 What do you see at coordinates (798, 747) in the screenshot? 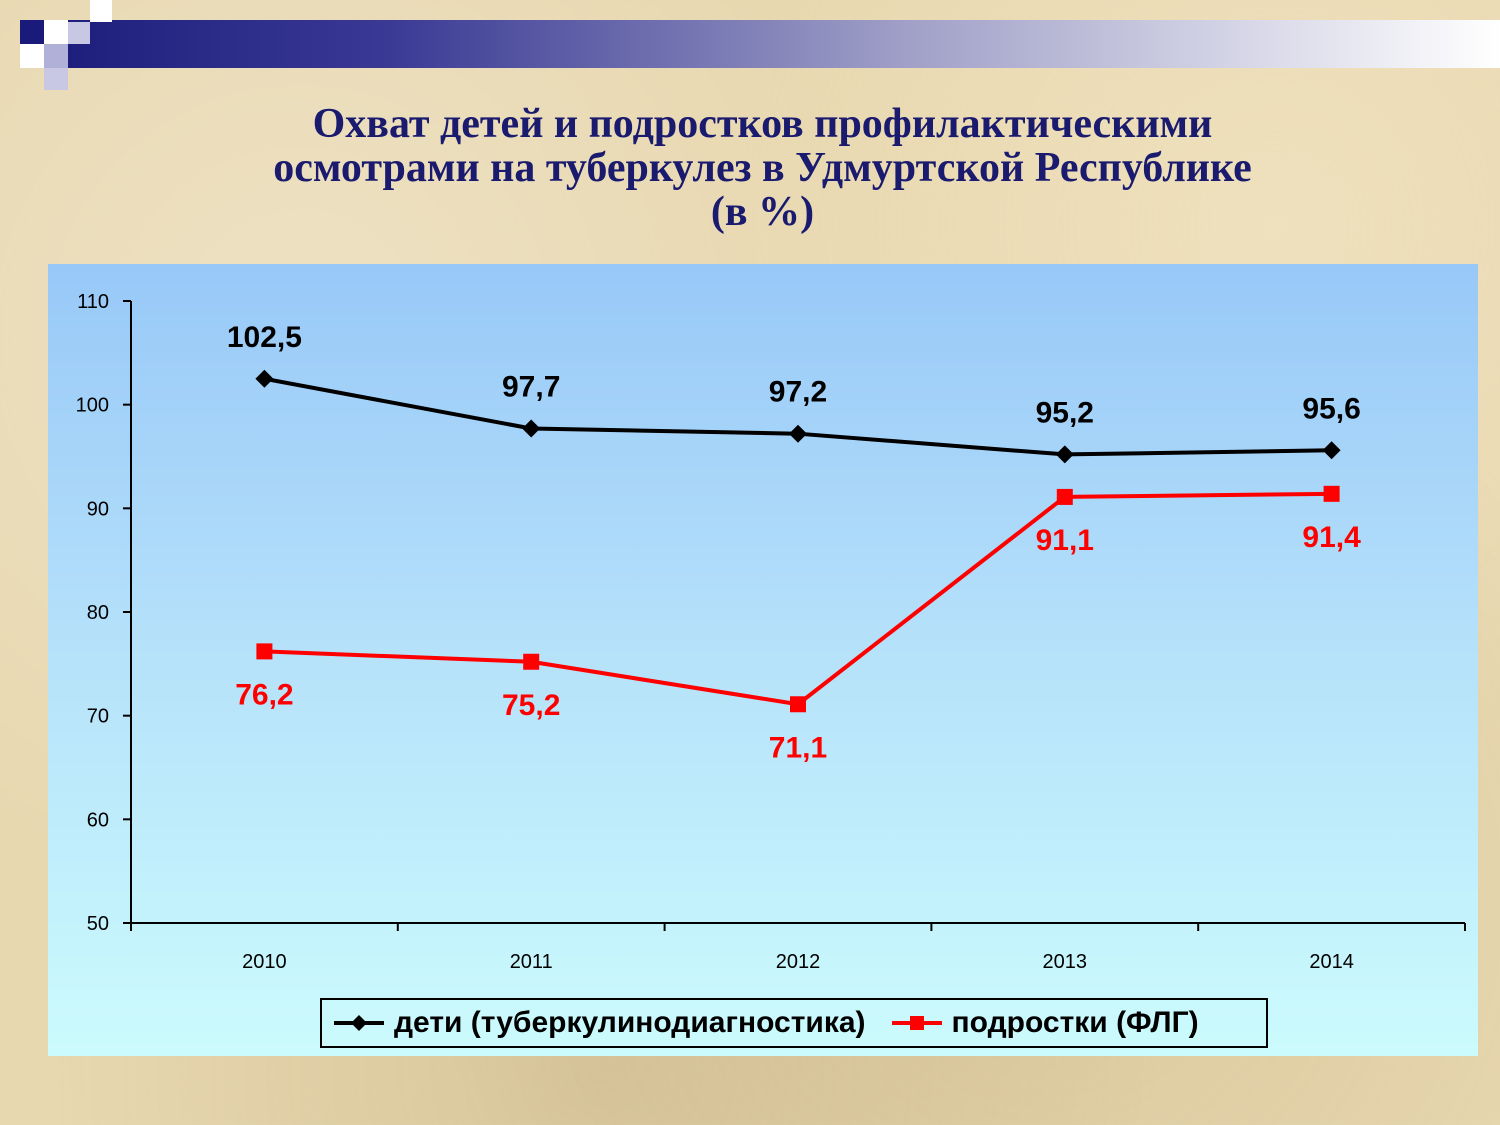
I see `data-label: 71,1` at bounding box center [798, 747].